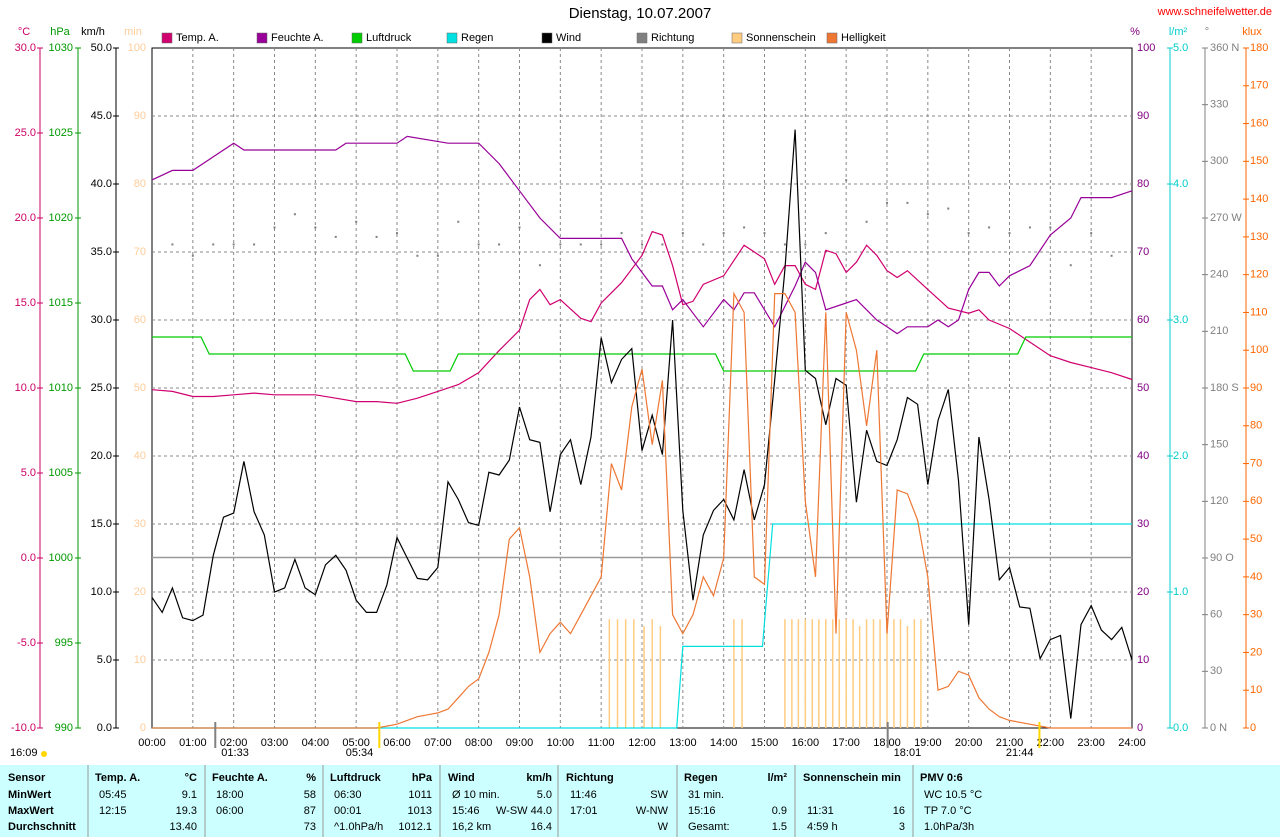 This screenshot has width=1280, height=837. I want to click on row-label: MinWert, so click(30, 795).